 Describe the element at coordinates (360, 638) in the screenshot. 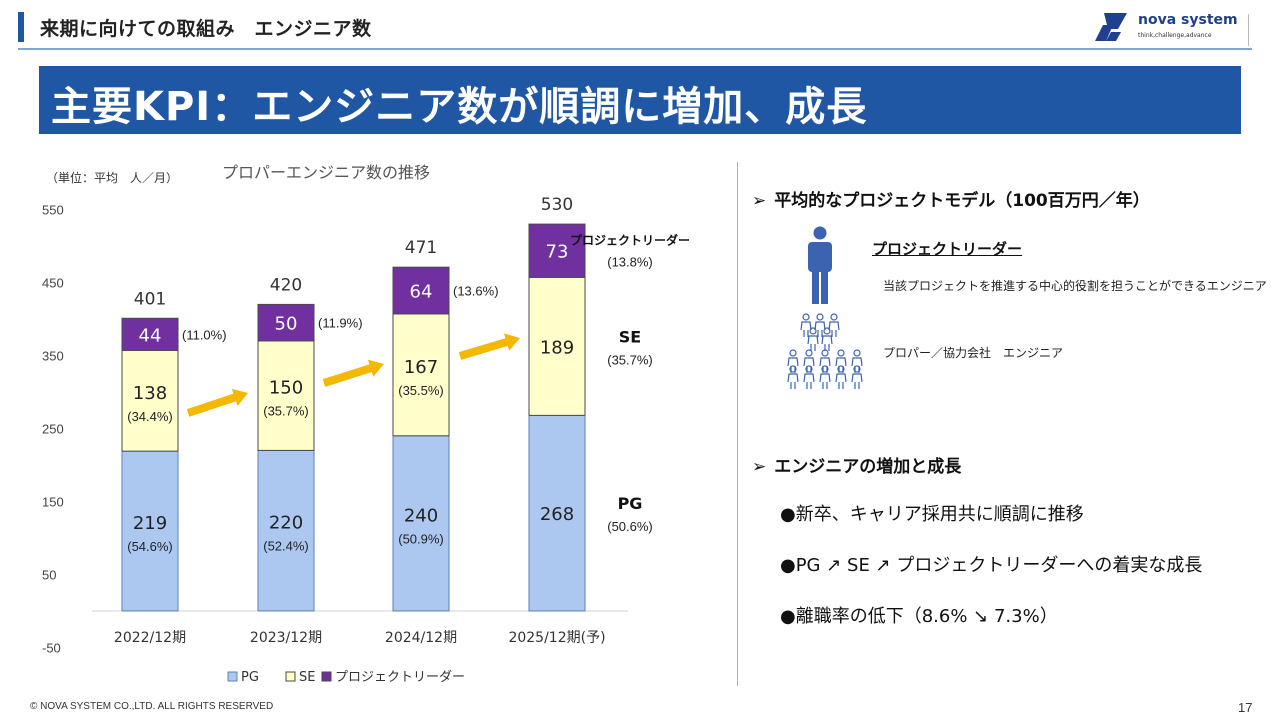

I see `category-labels: 2022/12期 2023/12期 2024/12期 2025/12期(予)` at that location.